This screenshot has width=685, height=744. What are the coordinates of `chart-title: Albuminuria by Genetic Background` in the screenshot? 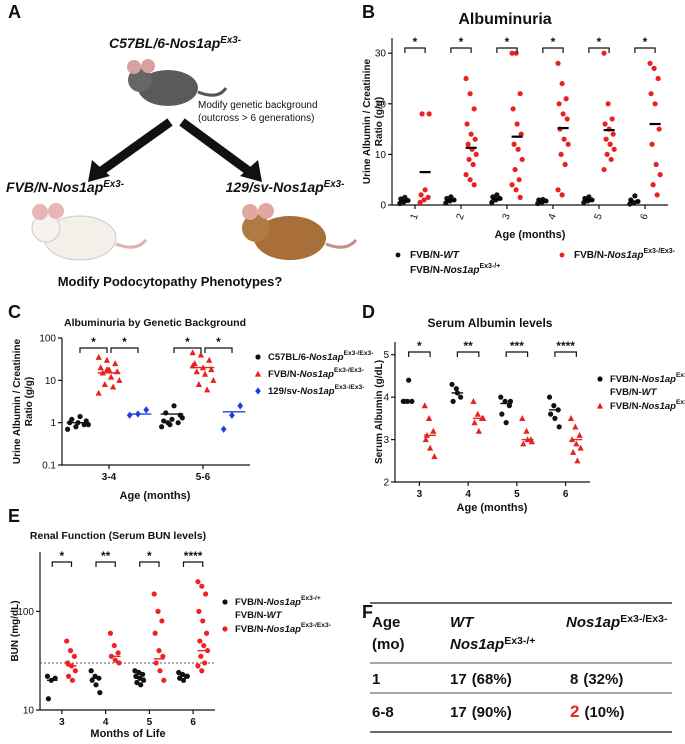 It's located at (155, 323).